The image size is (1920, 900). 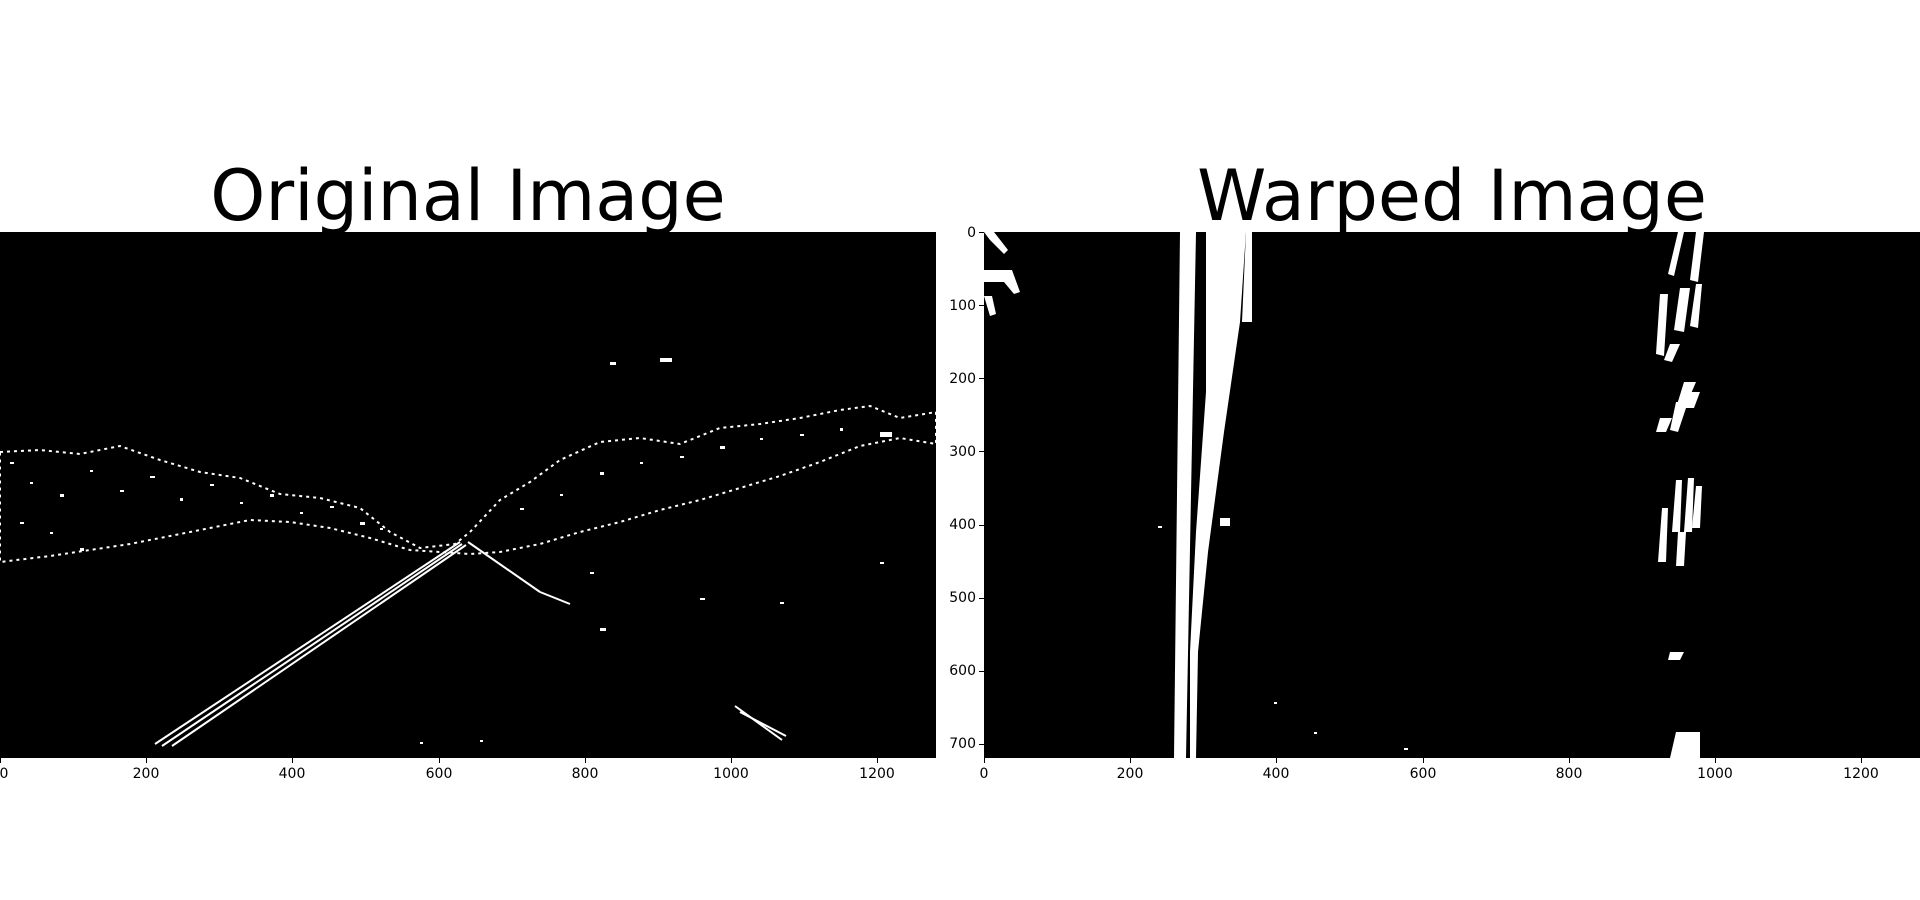 I want to click on y-tick-label: 700, so click(x=962, y=744).